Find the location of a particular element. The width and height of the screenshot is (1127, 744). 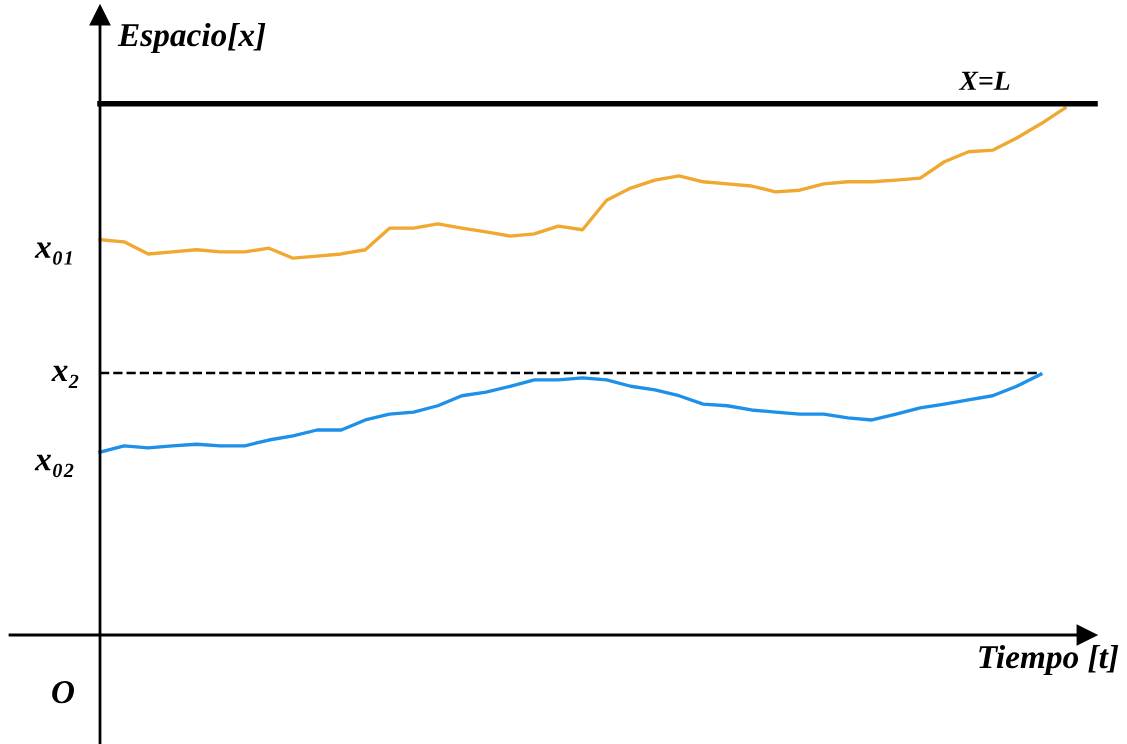

y-axis-title: Espacio[x] is located at coordinates (191, 38).